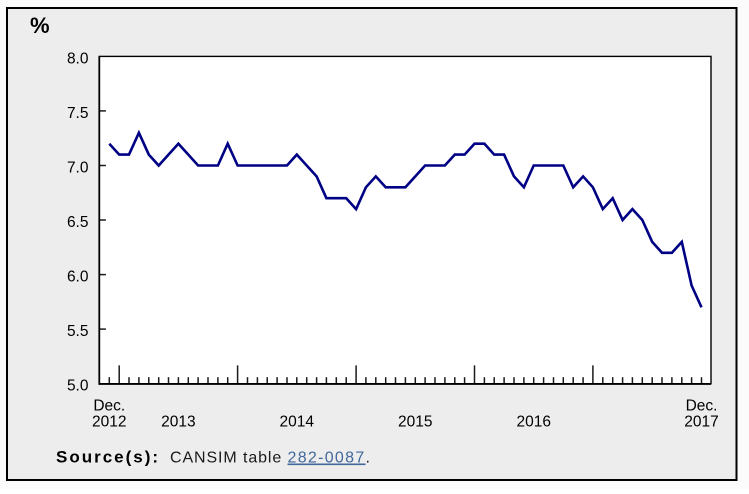  What do you see at coordinates (270, 458) in the screenshot?
I see `svg-text: CANSIM table 282-0087.` at bounding box center [270, 458].